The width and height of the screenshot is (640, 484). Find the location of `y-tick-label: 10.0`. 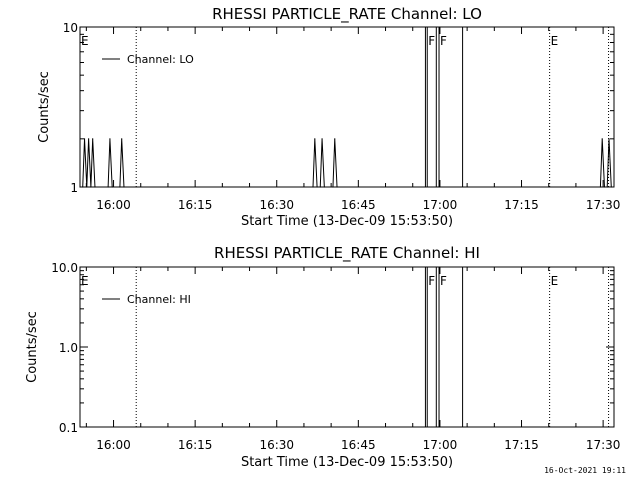

y-tick-label: 10.0 is located at coordinates (64, 268).